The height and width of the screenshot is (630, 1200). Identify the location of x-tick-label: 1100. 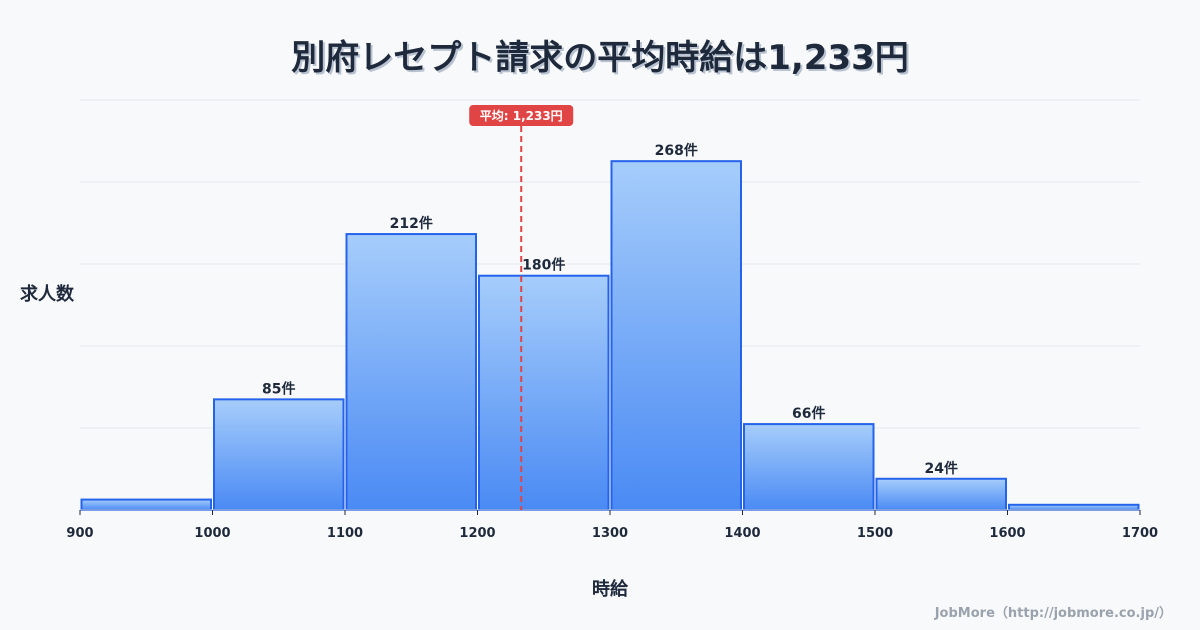
(345, 533).